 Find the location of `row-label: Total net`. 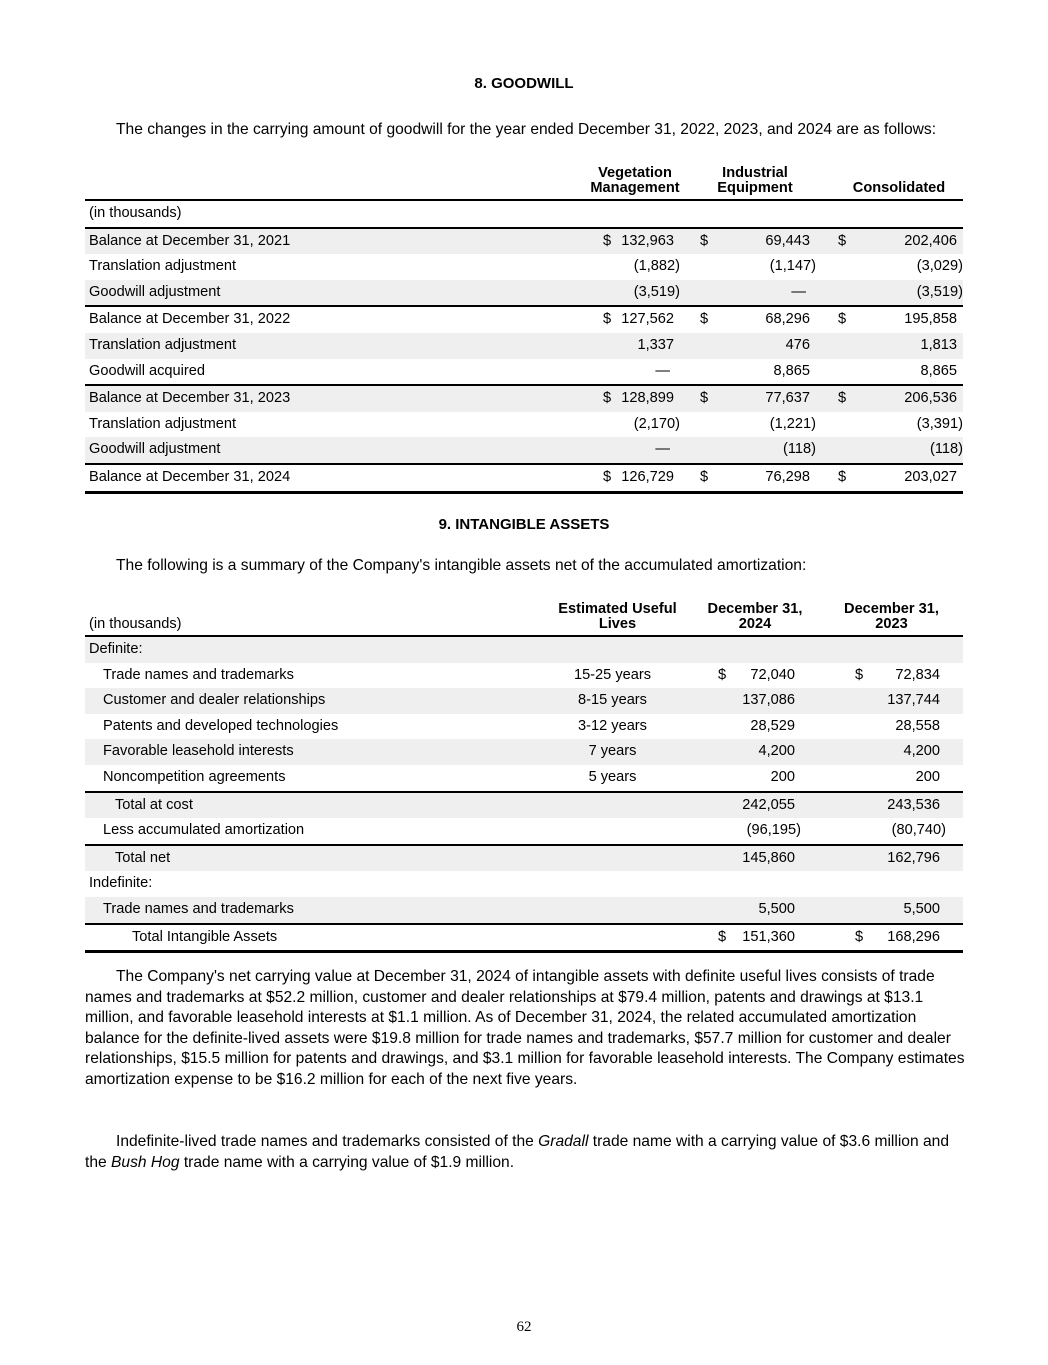

row-label: Total net is located at coordinates (315, 857).